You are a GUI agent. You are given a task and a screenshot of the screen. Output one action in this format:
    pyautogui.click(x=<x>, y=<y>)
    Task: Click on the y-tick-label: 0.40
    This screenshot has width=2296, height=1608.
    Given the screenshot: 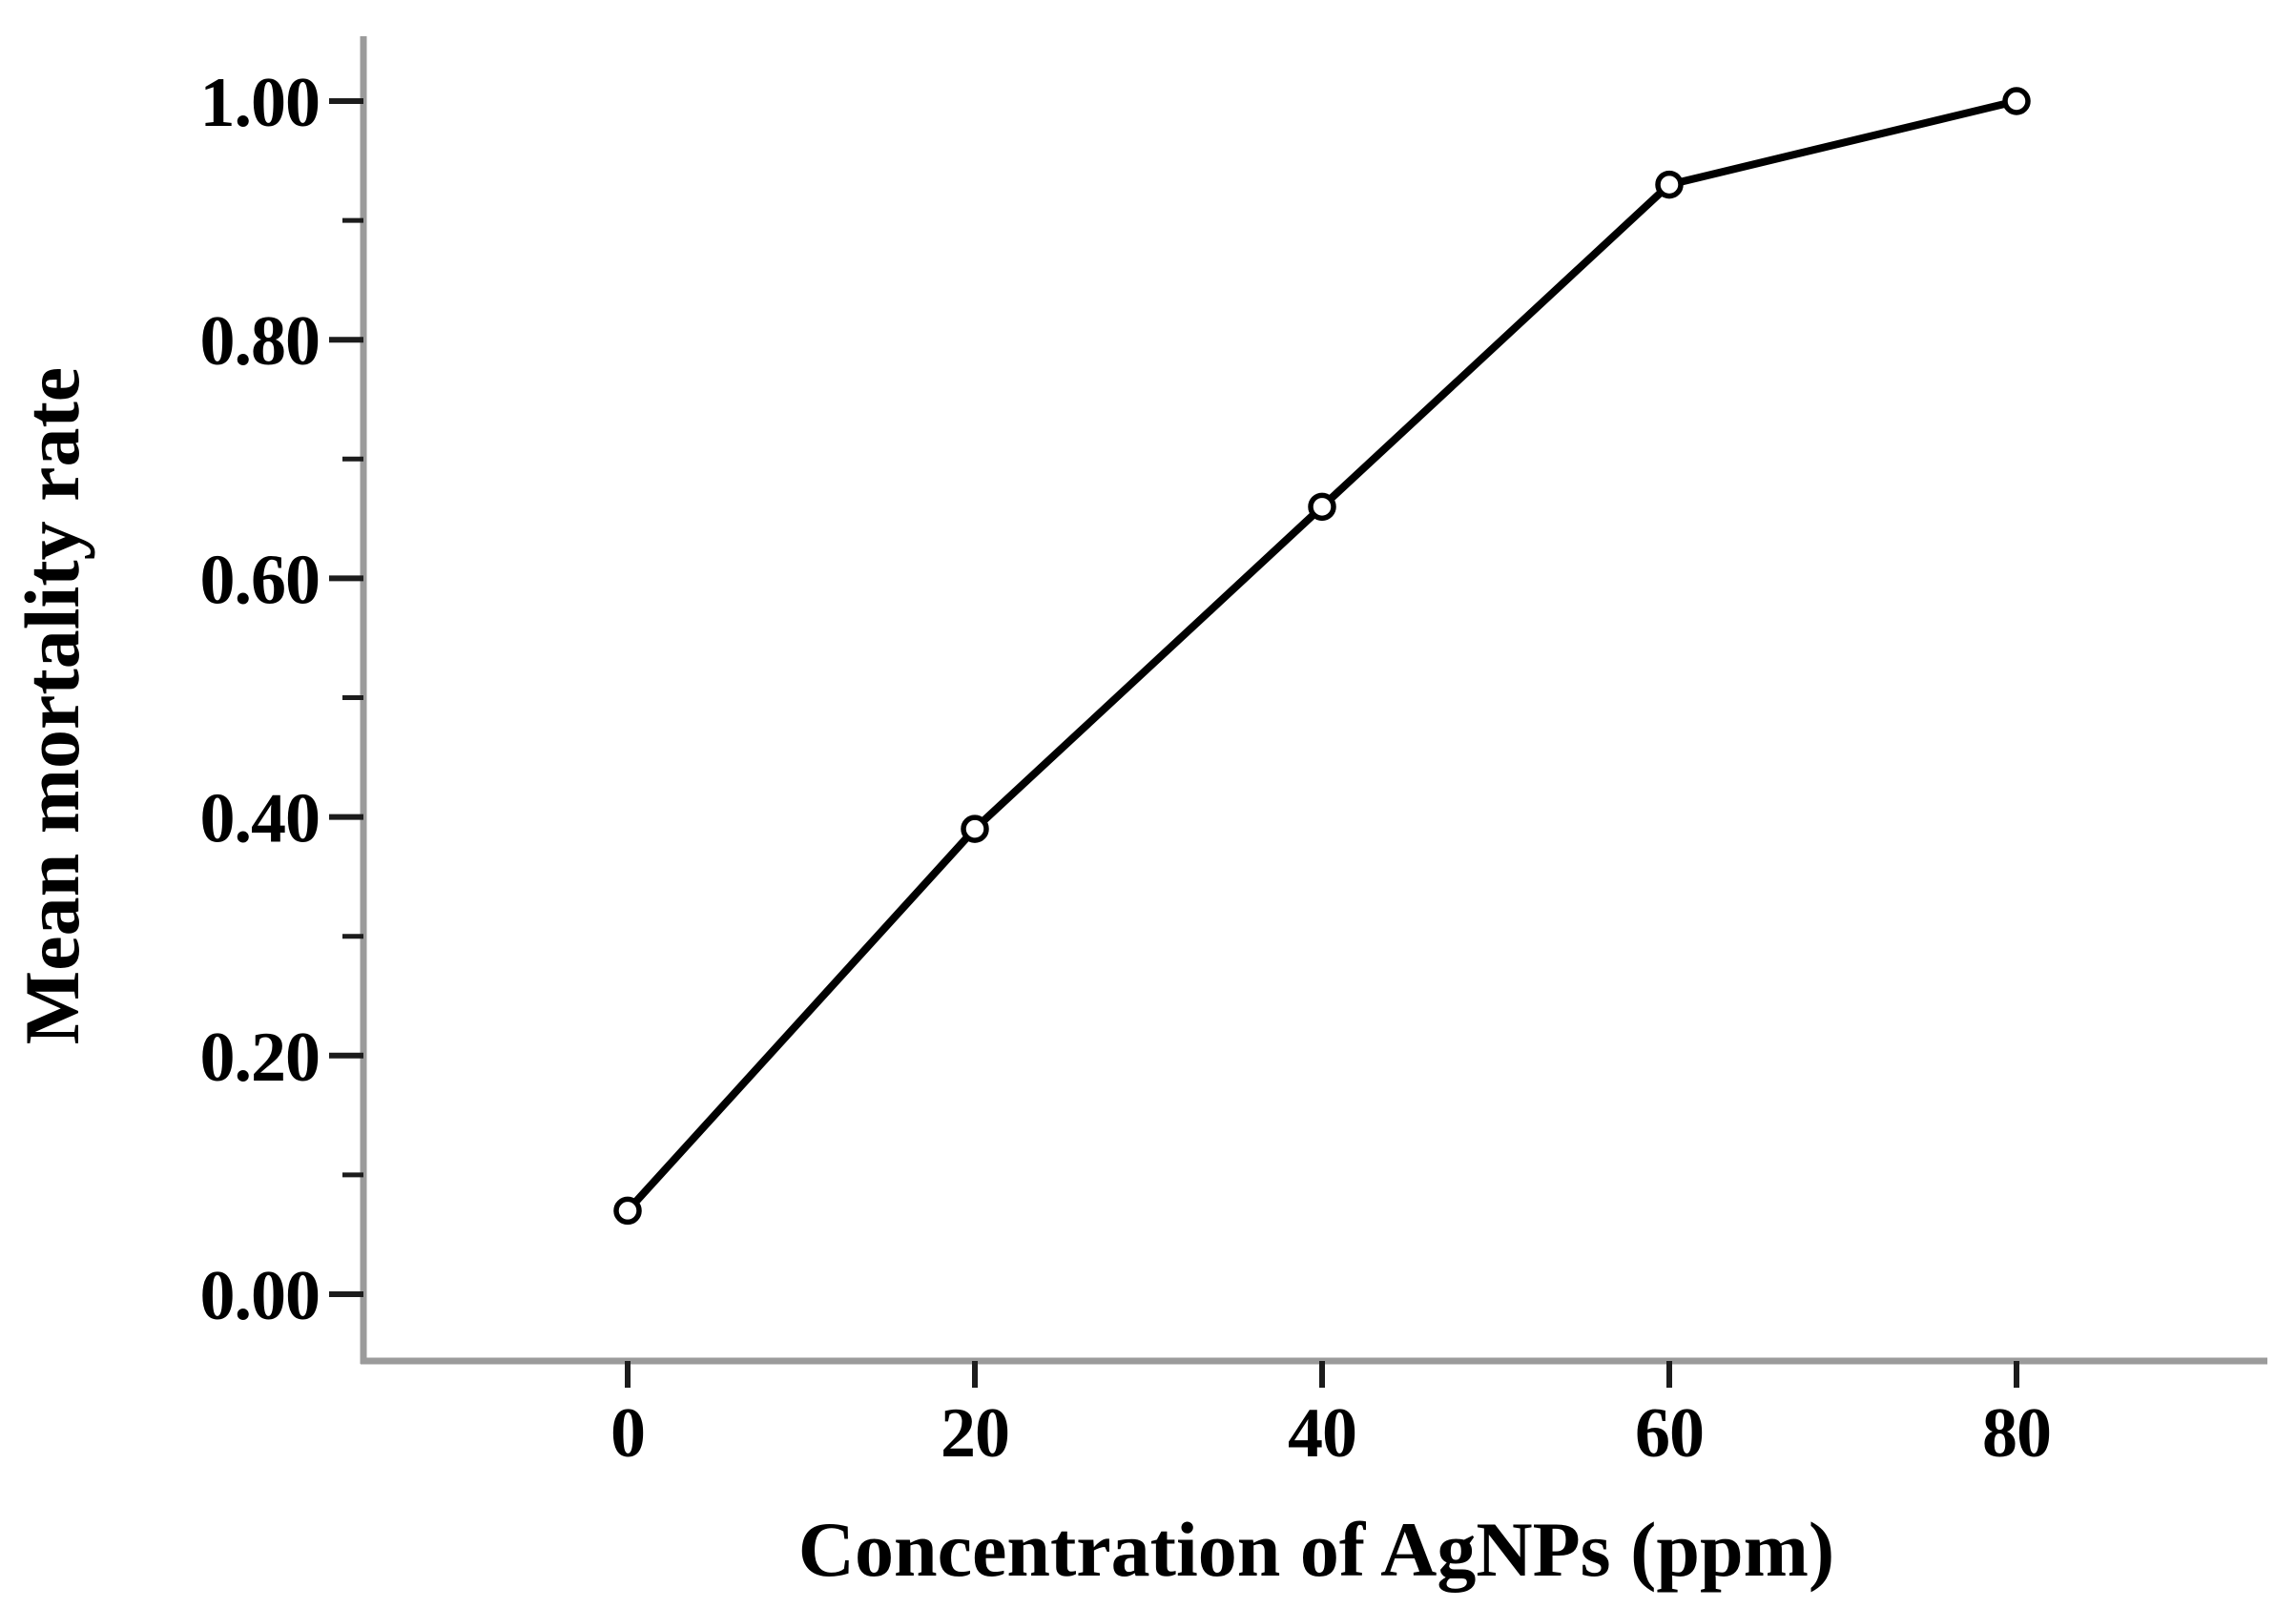 What is the action you would take?
    pyautogui.click(x=260, y=819)
    